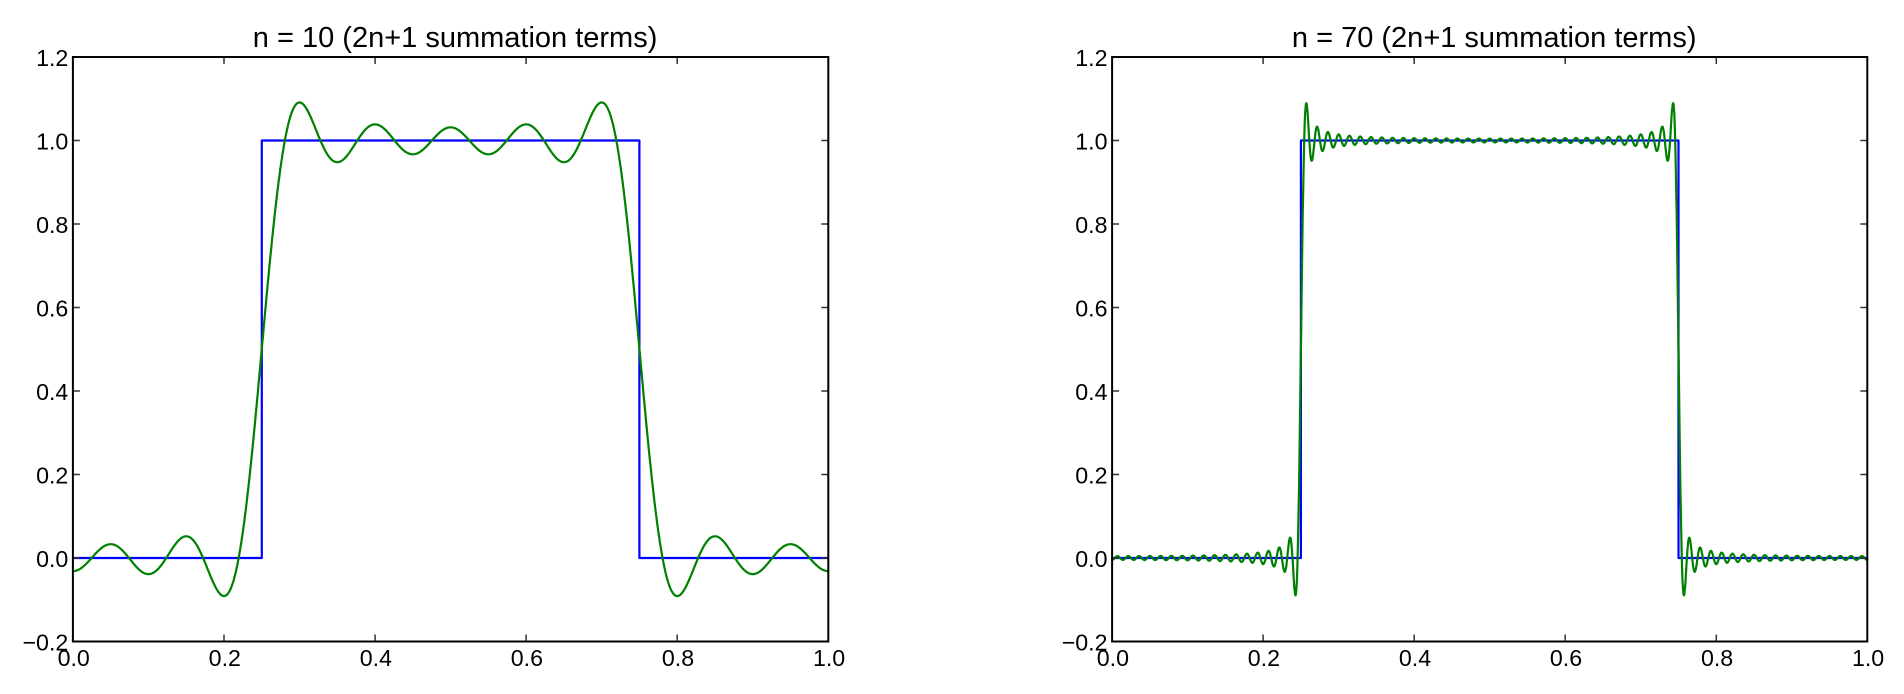 The height and width of the screenshot is (694, 1904). I want to click on svg-text: n = 10 (2n+1 summation terms), so click(455, 38).